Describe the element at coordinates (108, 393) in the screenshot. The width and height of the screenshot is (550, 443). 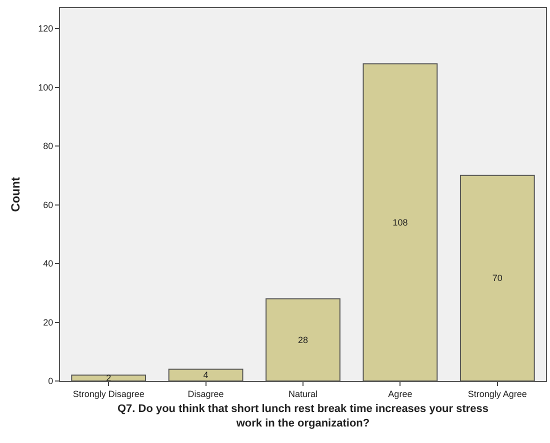
I see `x-tick-label: Strongly Disagree` at that location.